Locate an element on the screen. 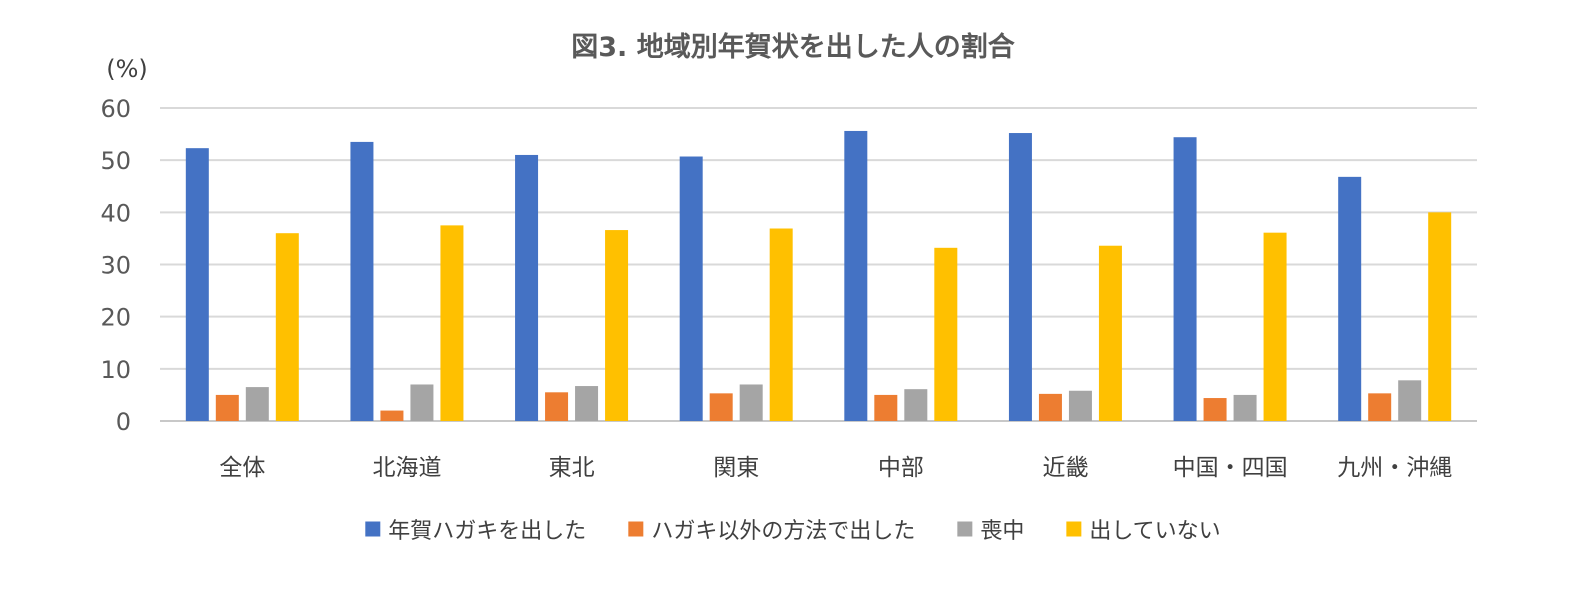  x-tick-label: 近畿 is located at coordinates (1065, 468).